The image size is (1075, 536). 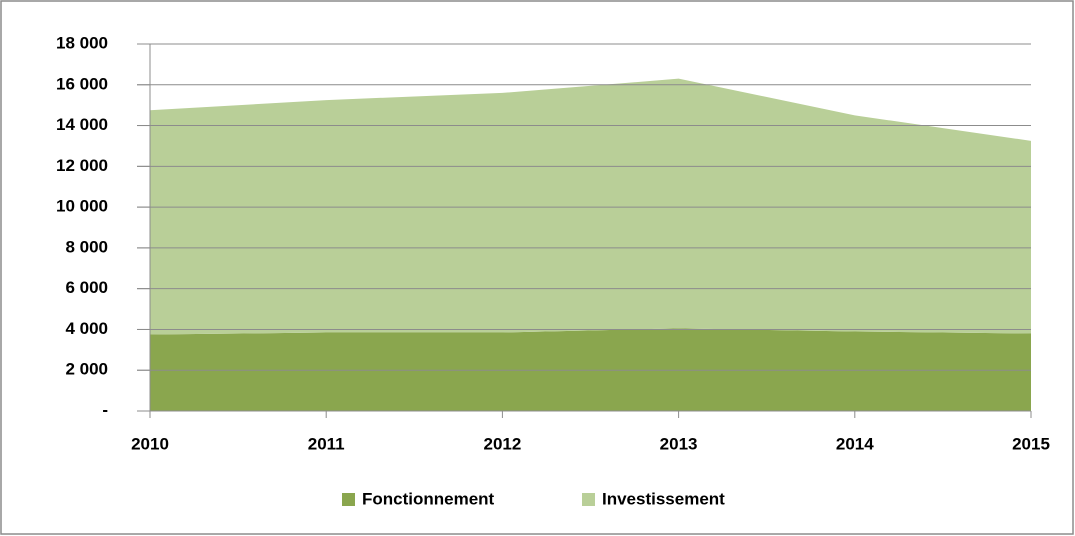 I want to click on y-tick-label: 2 000, so click(x=86, y=369).